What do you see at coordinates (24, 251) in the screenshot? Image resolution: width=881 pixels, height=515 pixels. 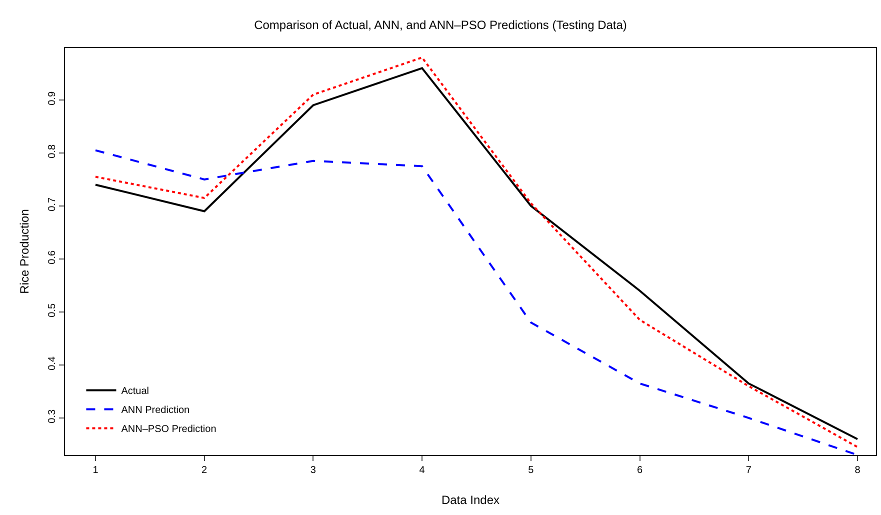 I see `y-axis-title: Rice Production` at bounding box center [24, 251].